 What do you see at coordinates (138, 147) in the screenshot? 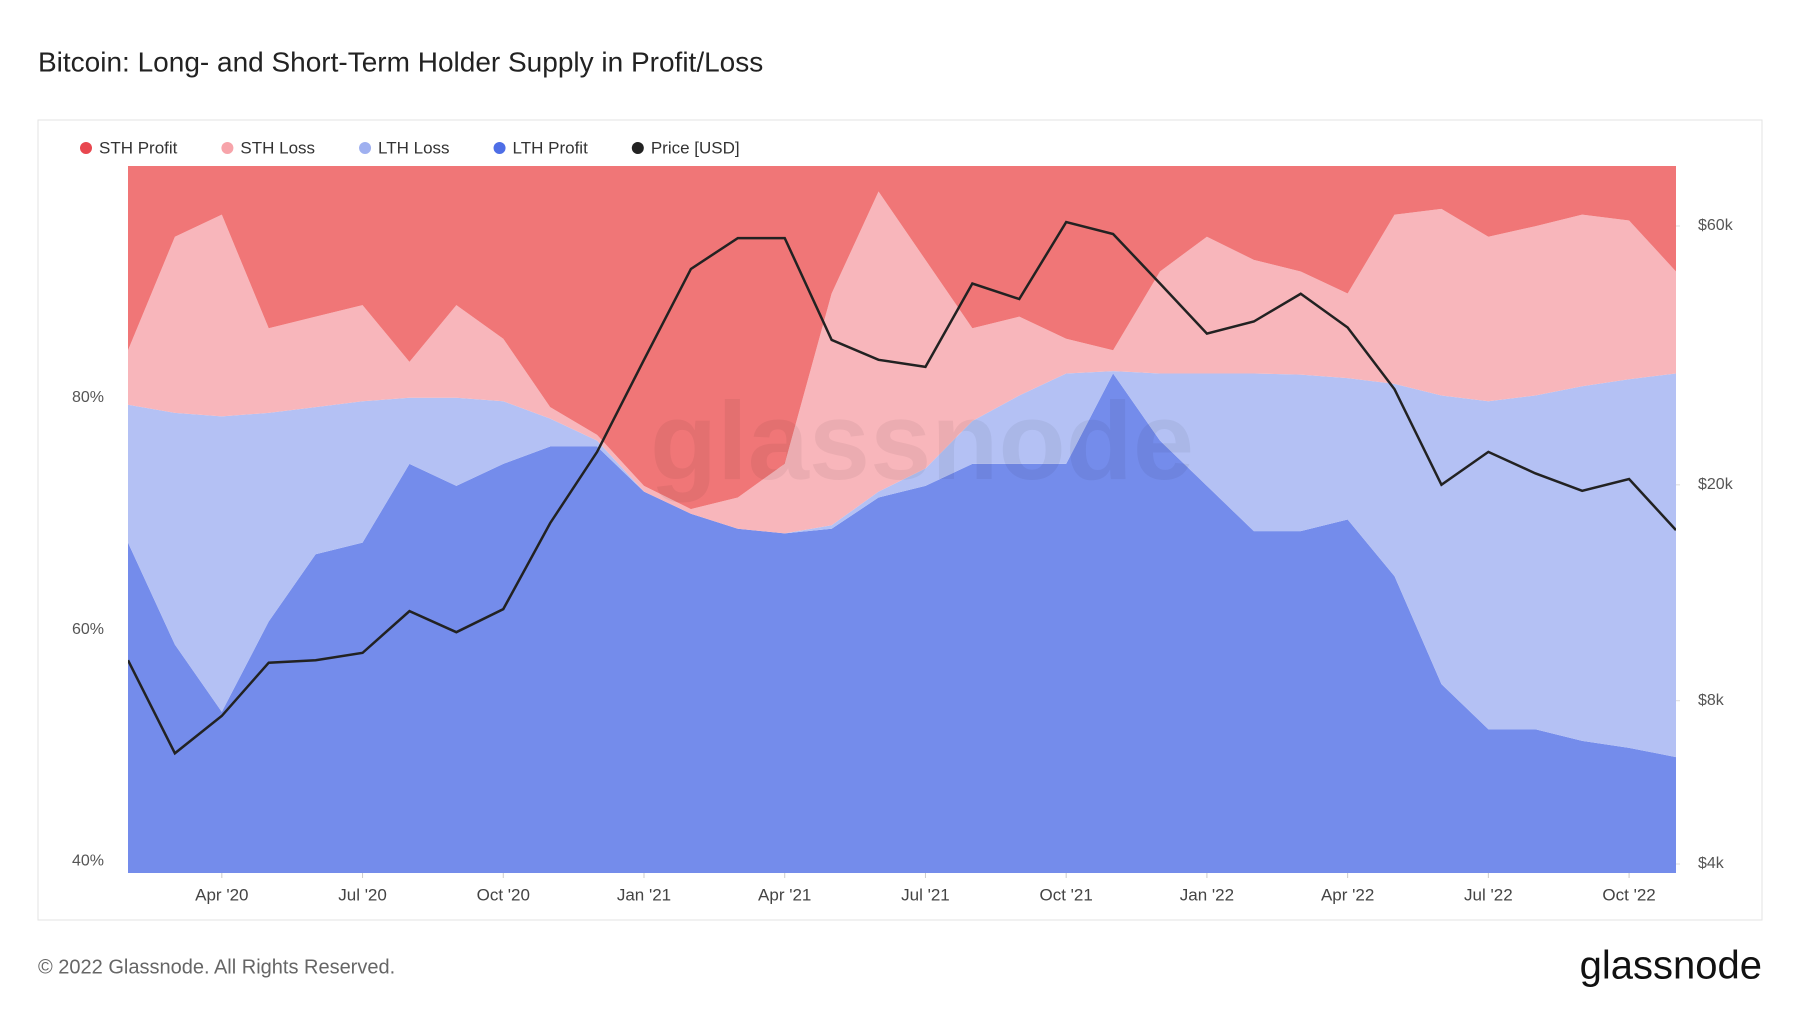
I see `legend-label: STH Profit` at bounding box center [138, 147].